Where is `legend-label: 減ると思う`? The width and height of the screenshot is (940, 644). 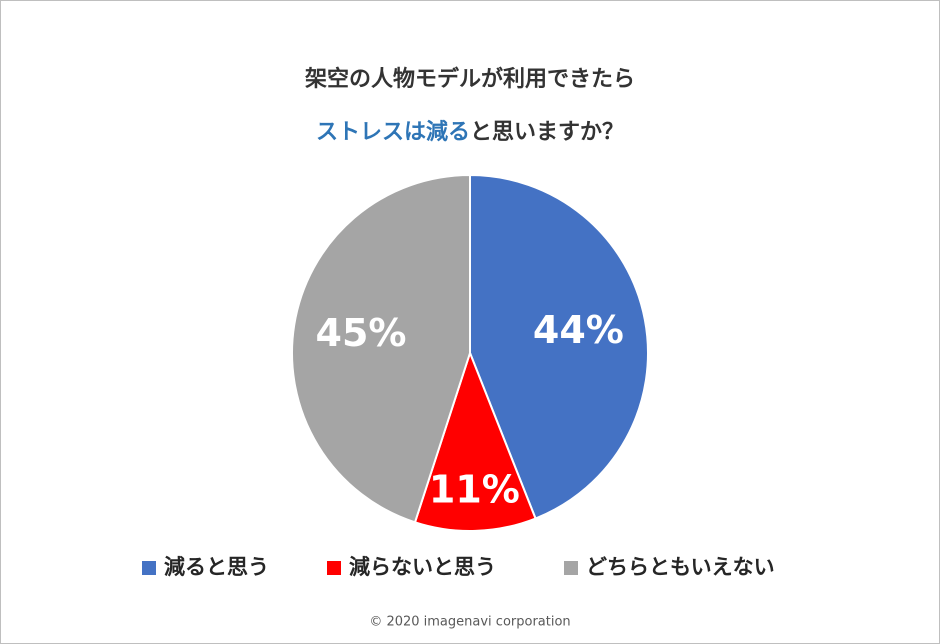 legend-label: 減ると思う is located at coordinates (216, 567).